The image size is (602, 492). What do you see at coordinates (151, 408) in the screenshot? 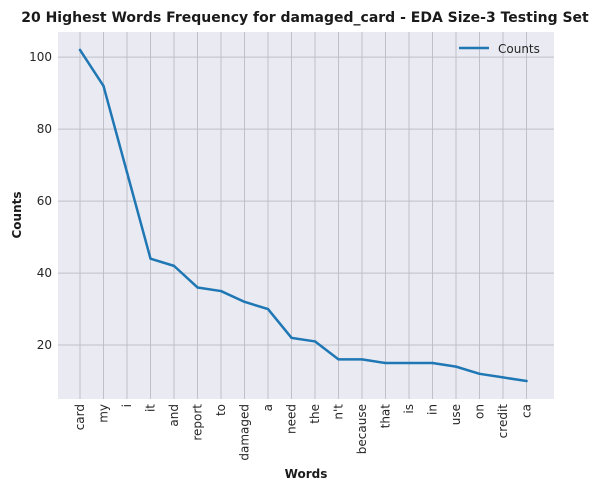
I see `x-tick-label: it` at bounding box center [151, 408].